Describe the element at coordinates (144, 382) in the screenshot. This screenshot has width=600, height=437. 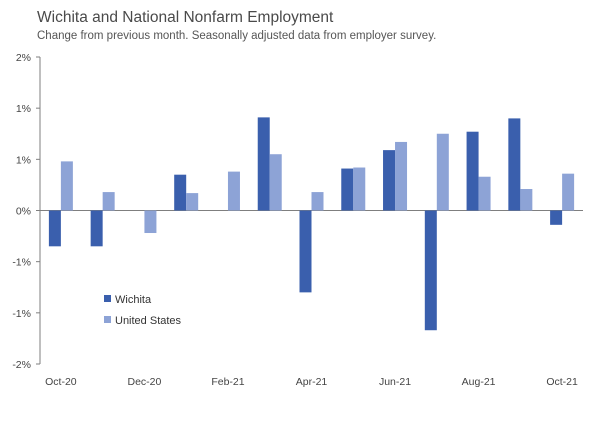
I see `x-tick-label: Dec-20` at that location.